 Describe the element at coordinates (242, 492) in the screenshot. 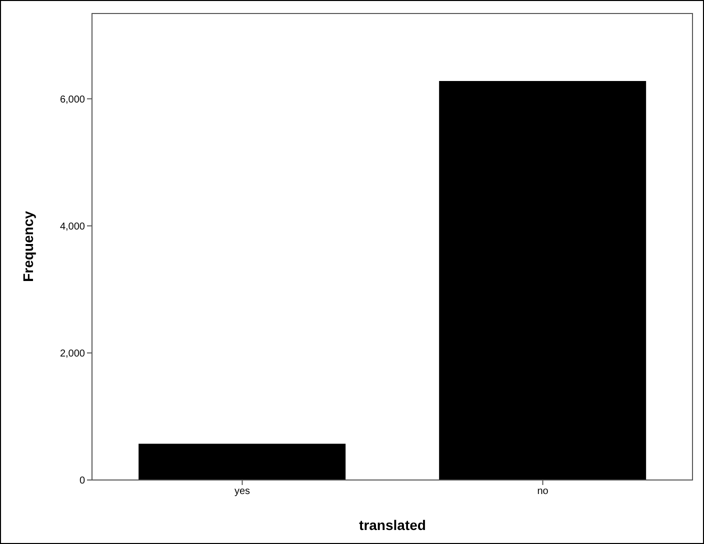

I see `x-tick-label: yes` at that location.